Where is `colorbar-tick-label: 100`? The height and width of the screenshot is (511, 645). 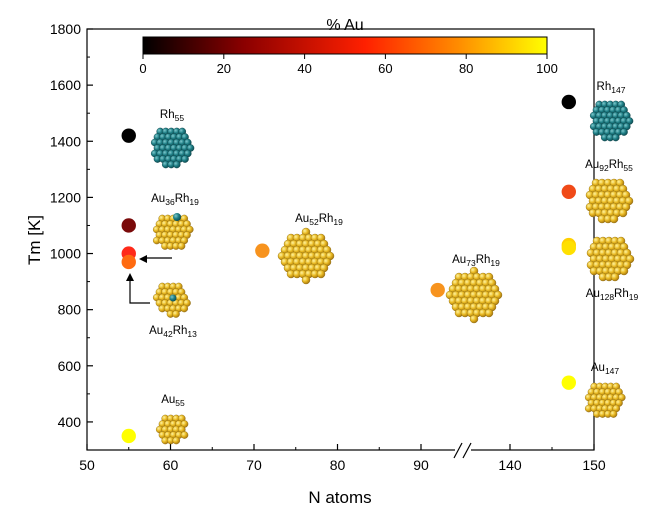 colorbar-tick-label: 100 is located at coordinates (547, 68).